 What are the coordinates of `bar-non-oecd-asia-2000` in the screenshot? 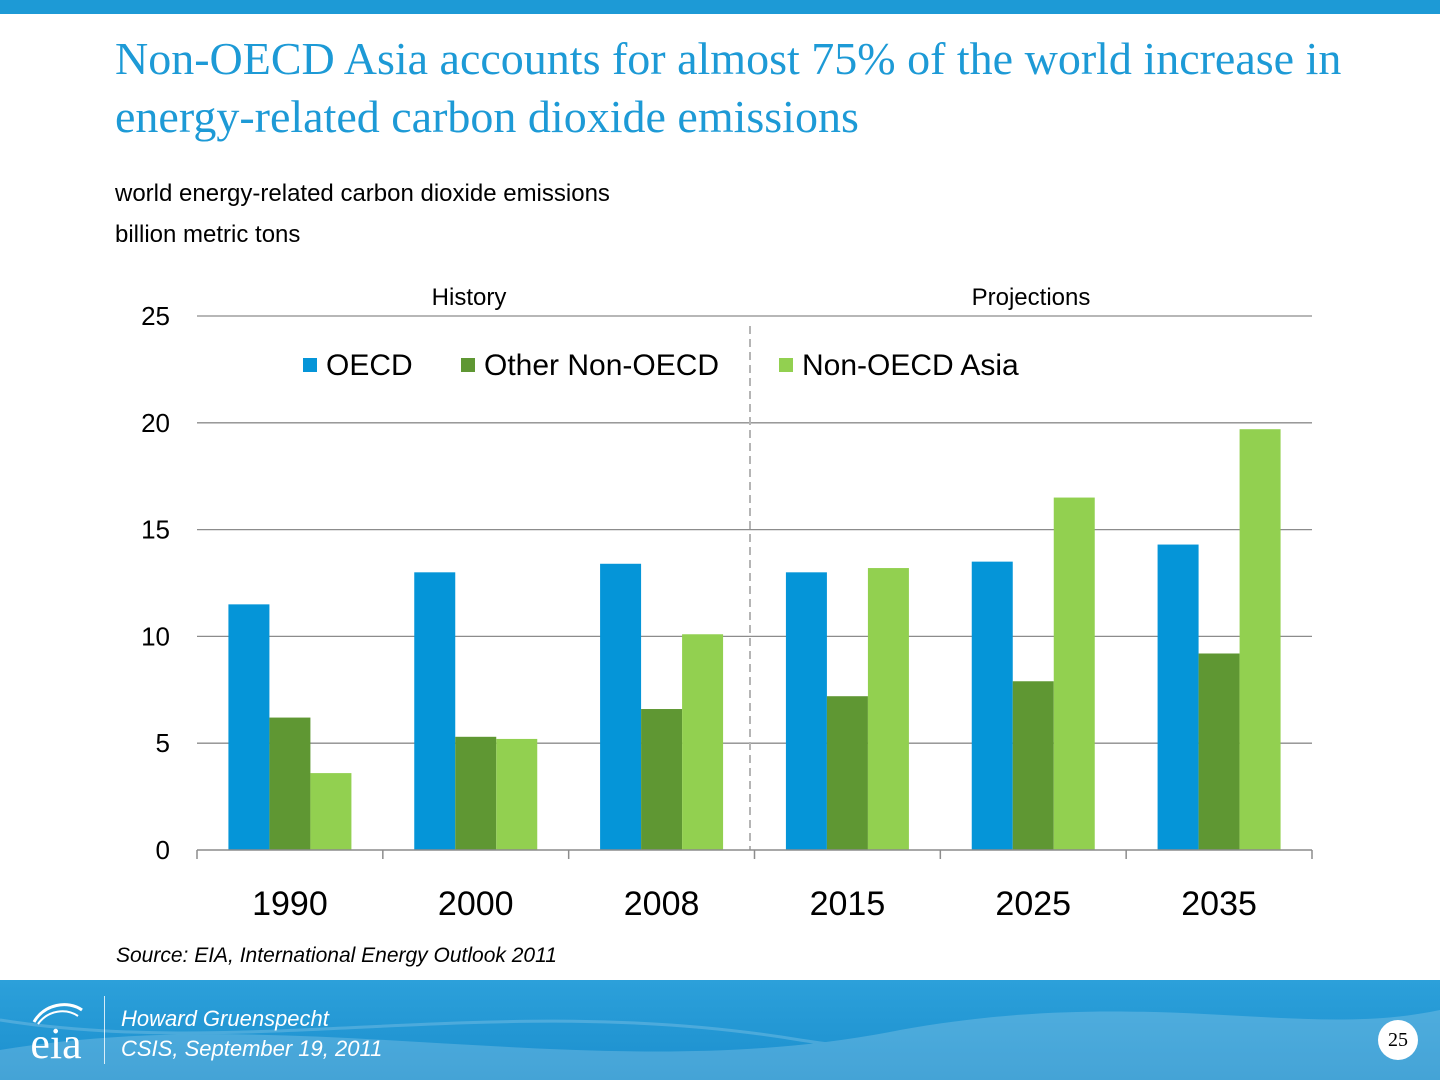 It's located at (517, 794).